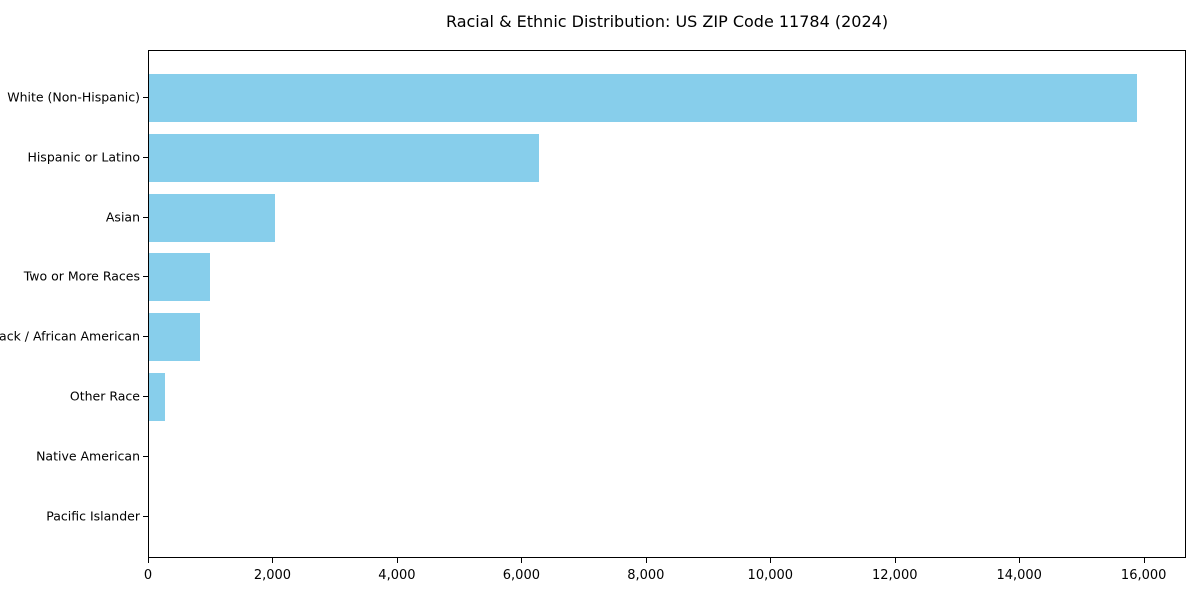 Image resolution: width=1200 pixels, height=600 pixels. I want to click on x-tick-label-4-000: 4,000, so click(397, 575).